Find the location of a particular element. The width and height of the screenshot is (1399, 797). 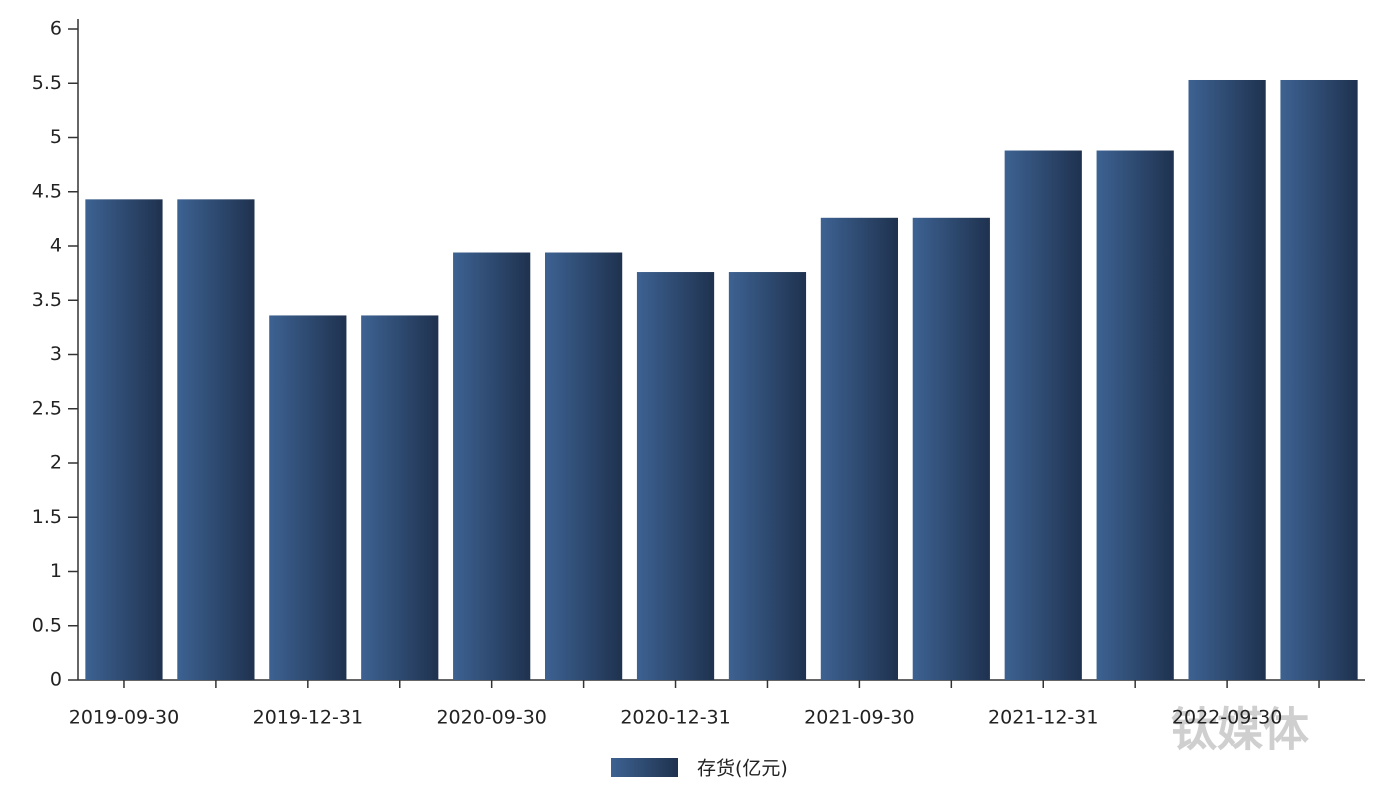

legend-swatch is located at coordinates (644, 767).